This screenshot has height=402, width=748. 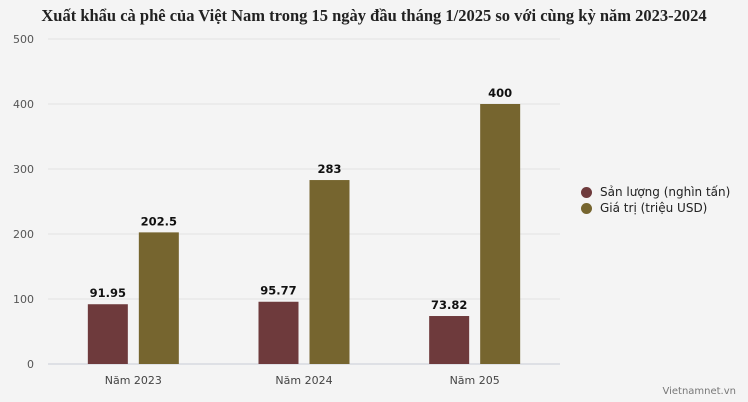 I want to click on data-label: 400, so click(x=500, y=93).